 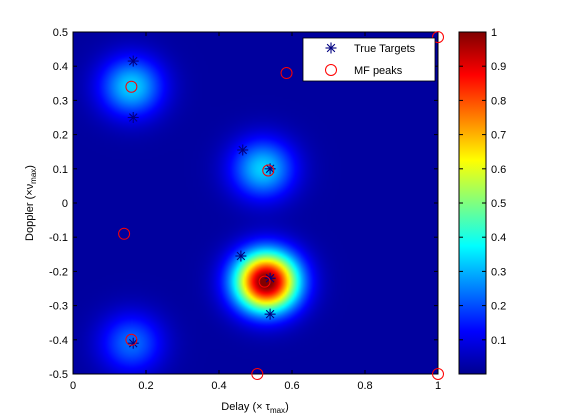 What do you see at coordinates (498, 170) in the screenshot?
I see `colorbar-tick-label: 0.6` at bounding box center [498, 170].